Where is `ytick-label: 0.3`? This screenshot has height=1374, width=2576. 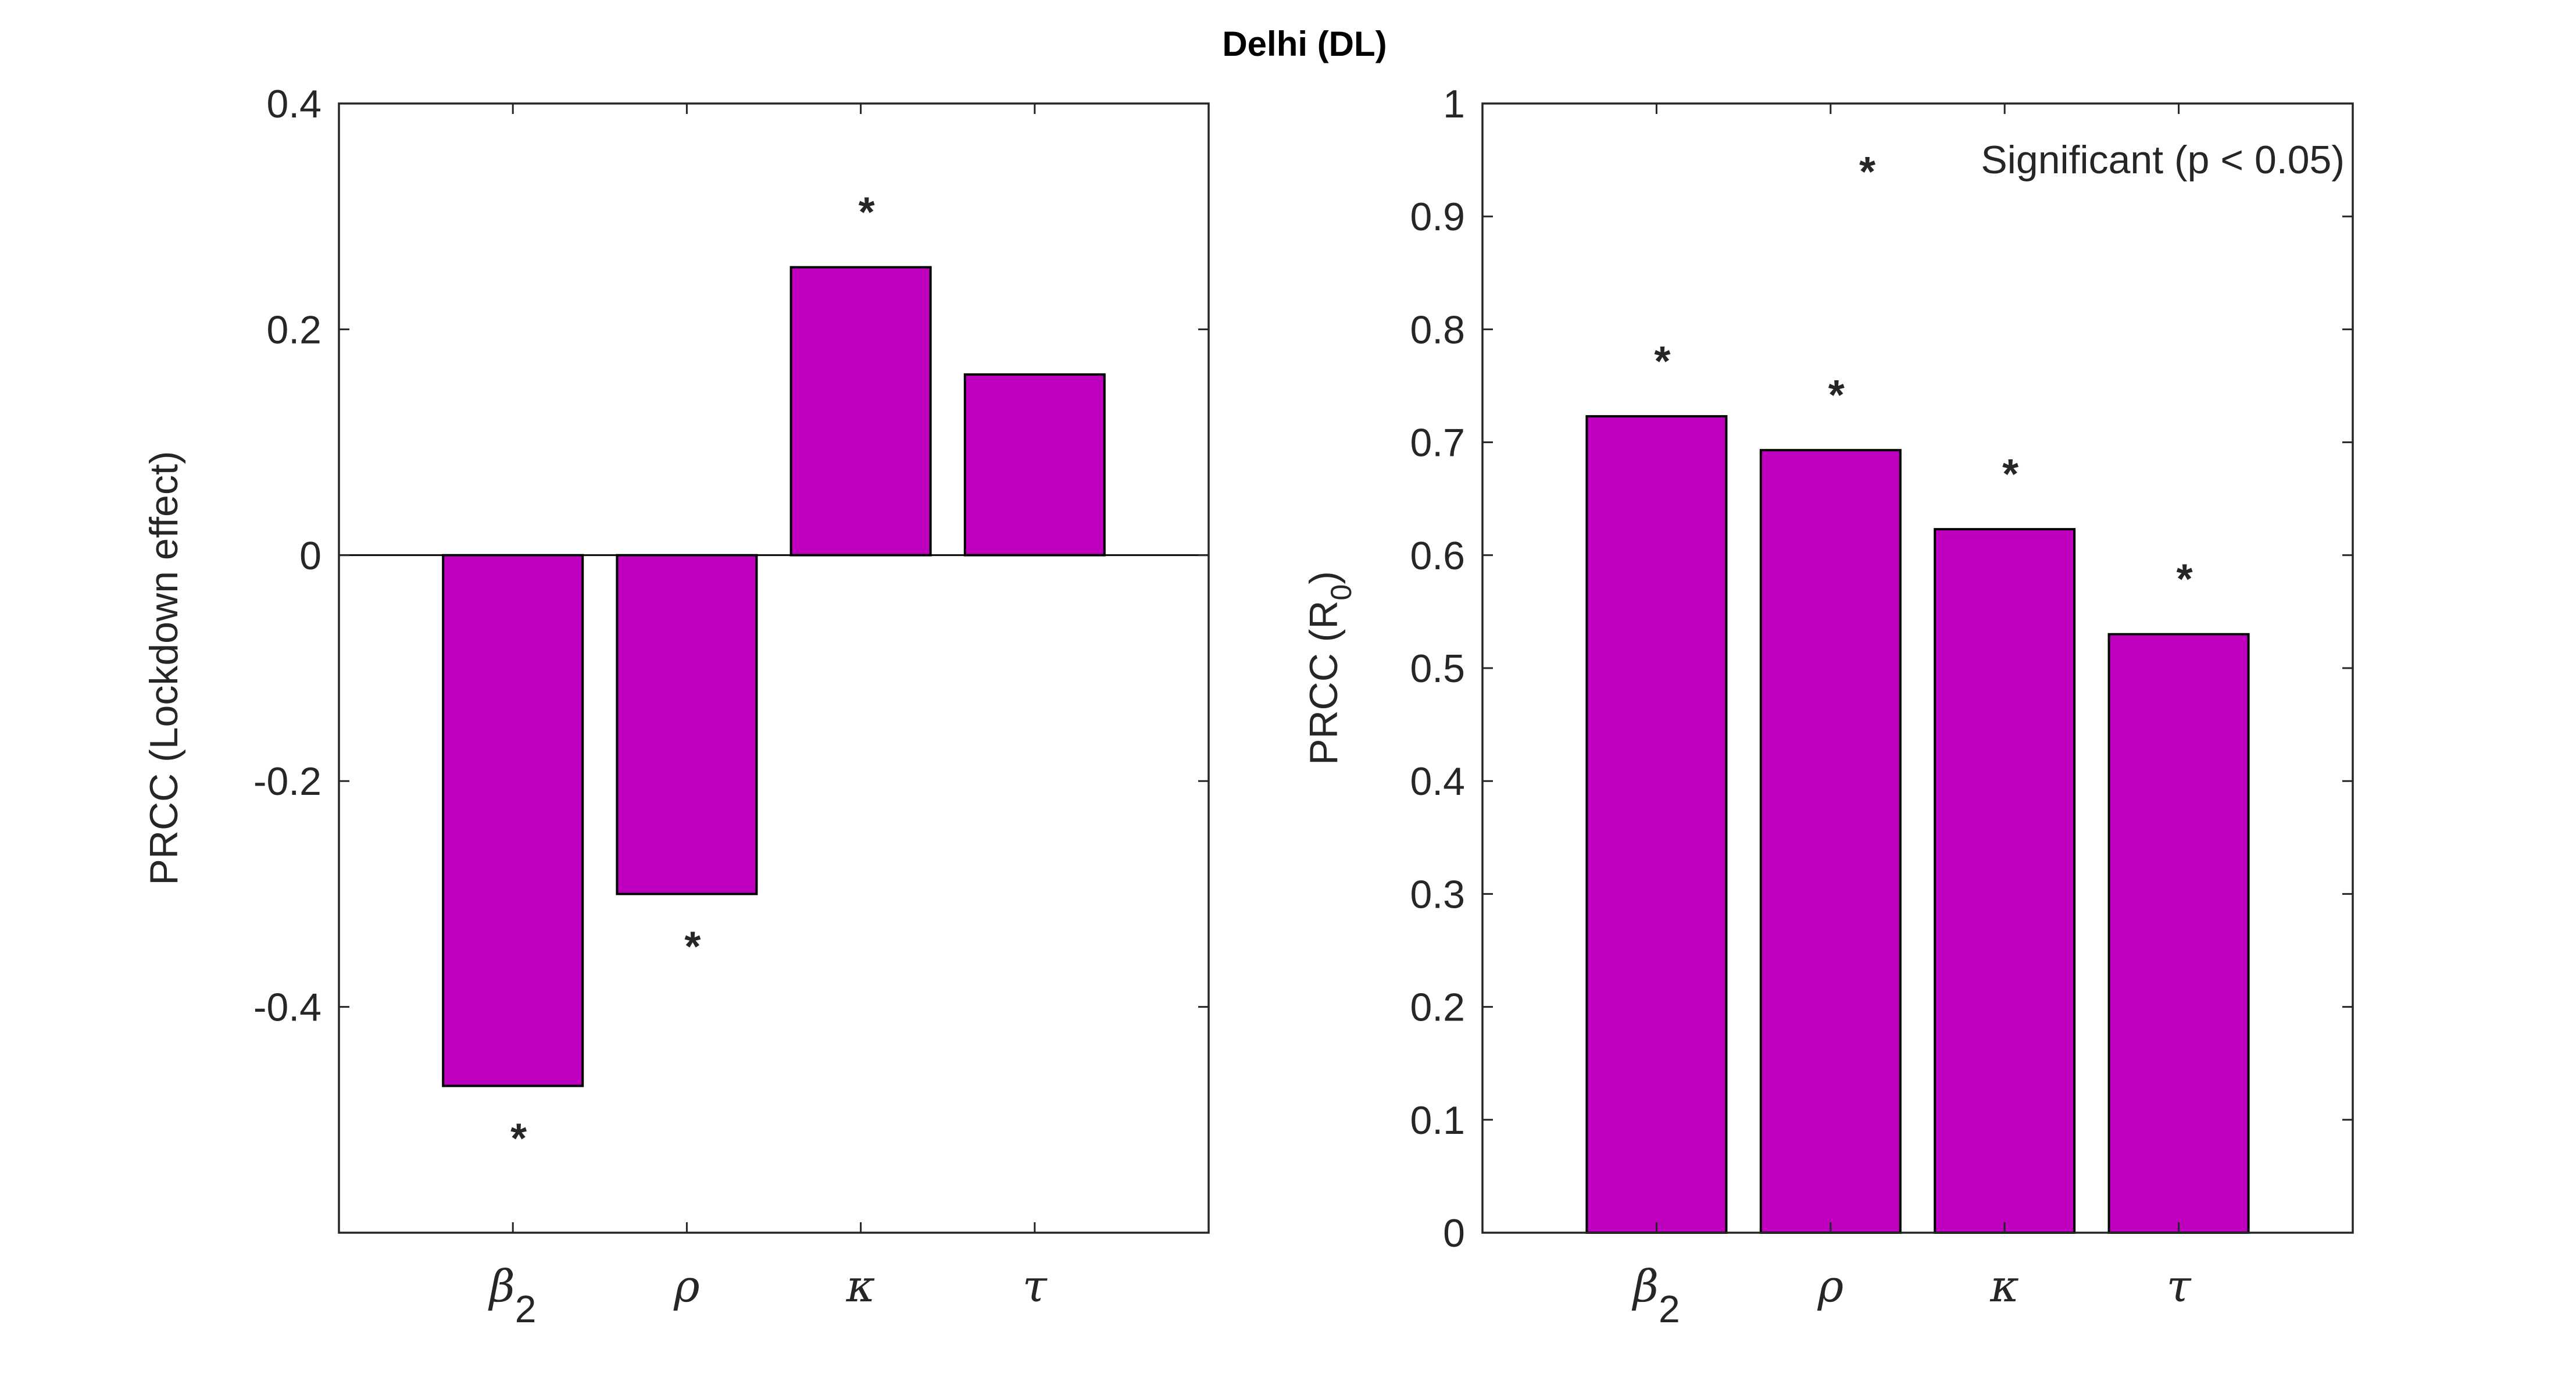 ytick-label: 0.3 is located at coordinates (1437, 894).